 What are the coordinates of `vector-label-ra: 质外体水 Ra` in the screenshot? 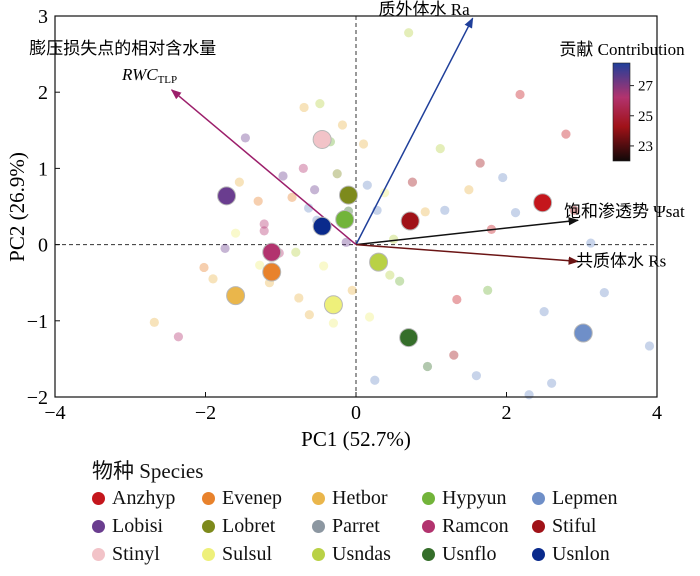 It's located at (424, 9).